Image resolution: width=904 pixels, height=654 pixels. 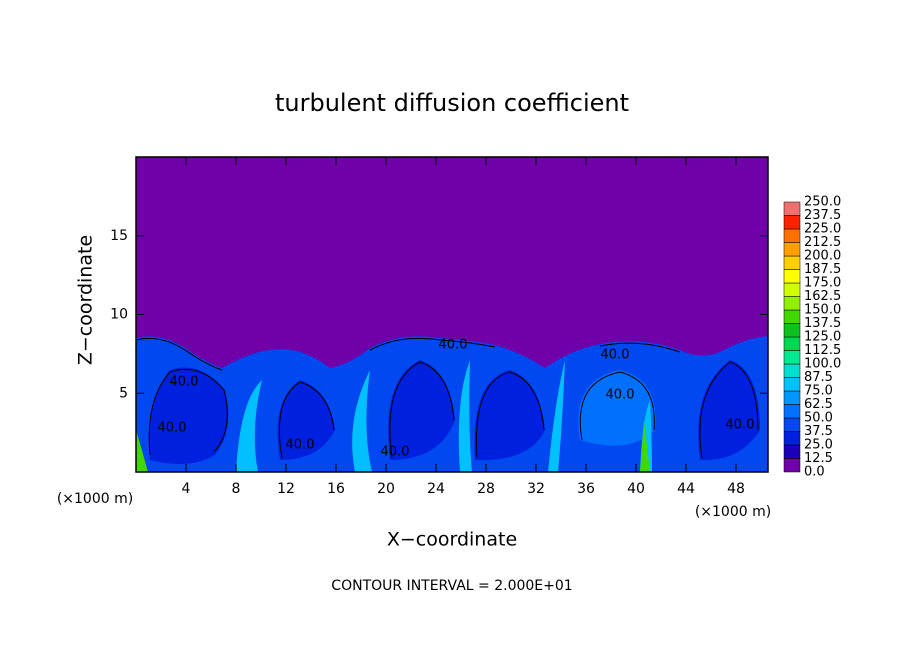 What do you see at coordinates (822, 242) in the screenshot?
I see `colorbar-label: 212.5` at bounding box center [822, 242].